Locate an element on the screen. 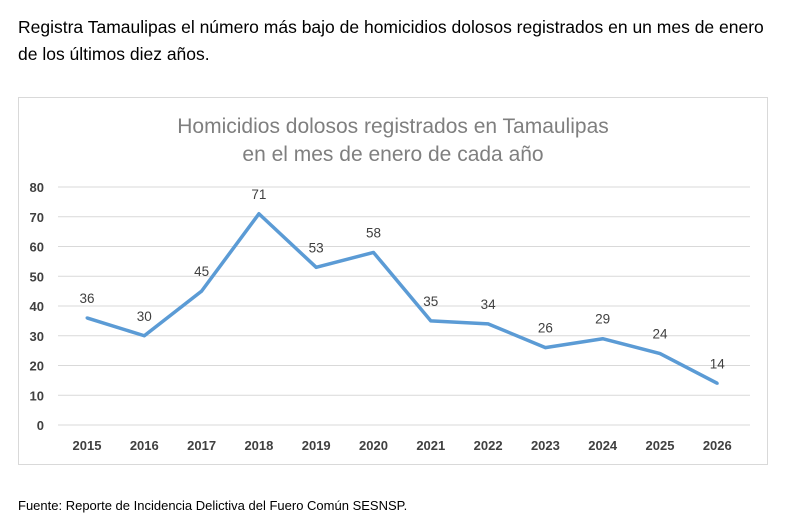 This screenshot has height=530, width=790. x-tick-label: 2026 is located at coordinates (717, 445).